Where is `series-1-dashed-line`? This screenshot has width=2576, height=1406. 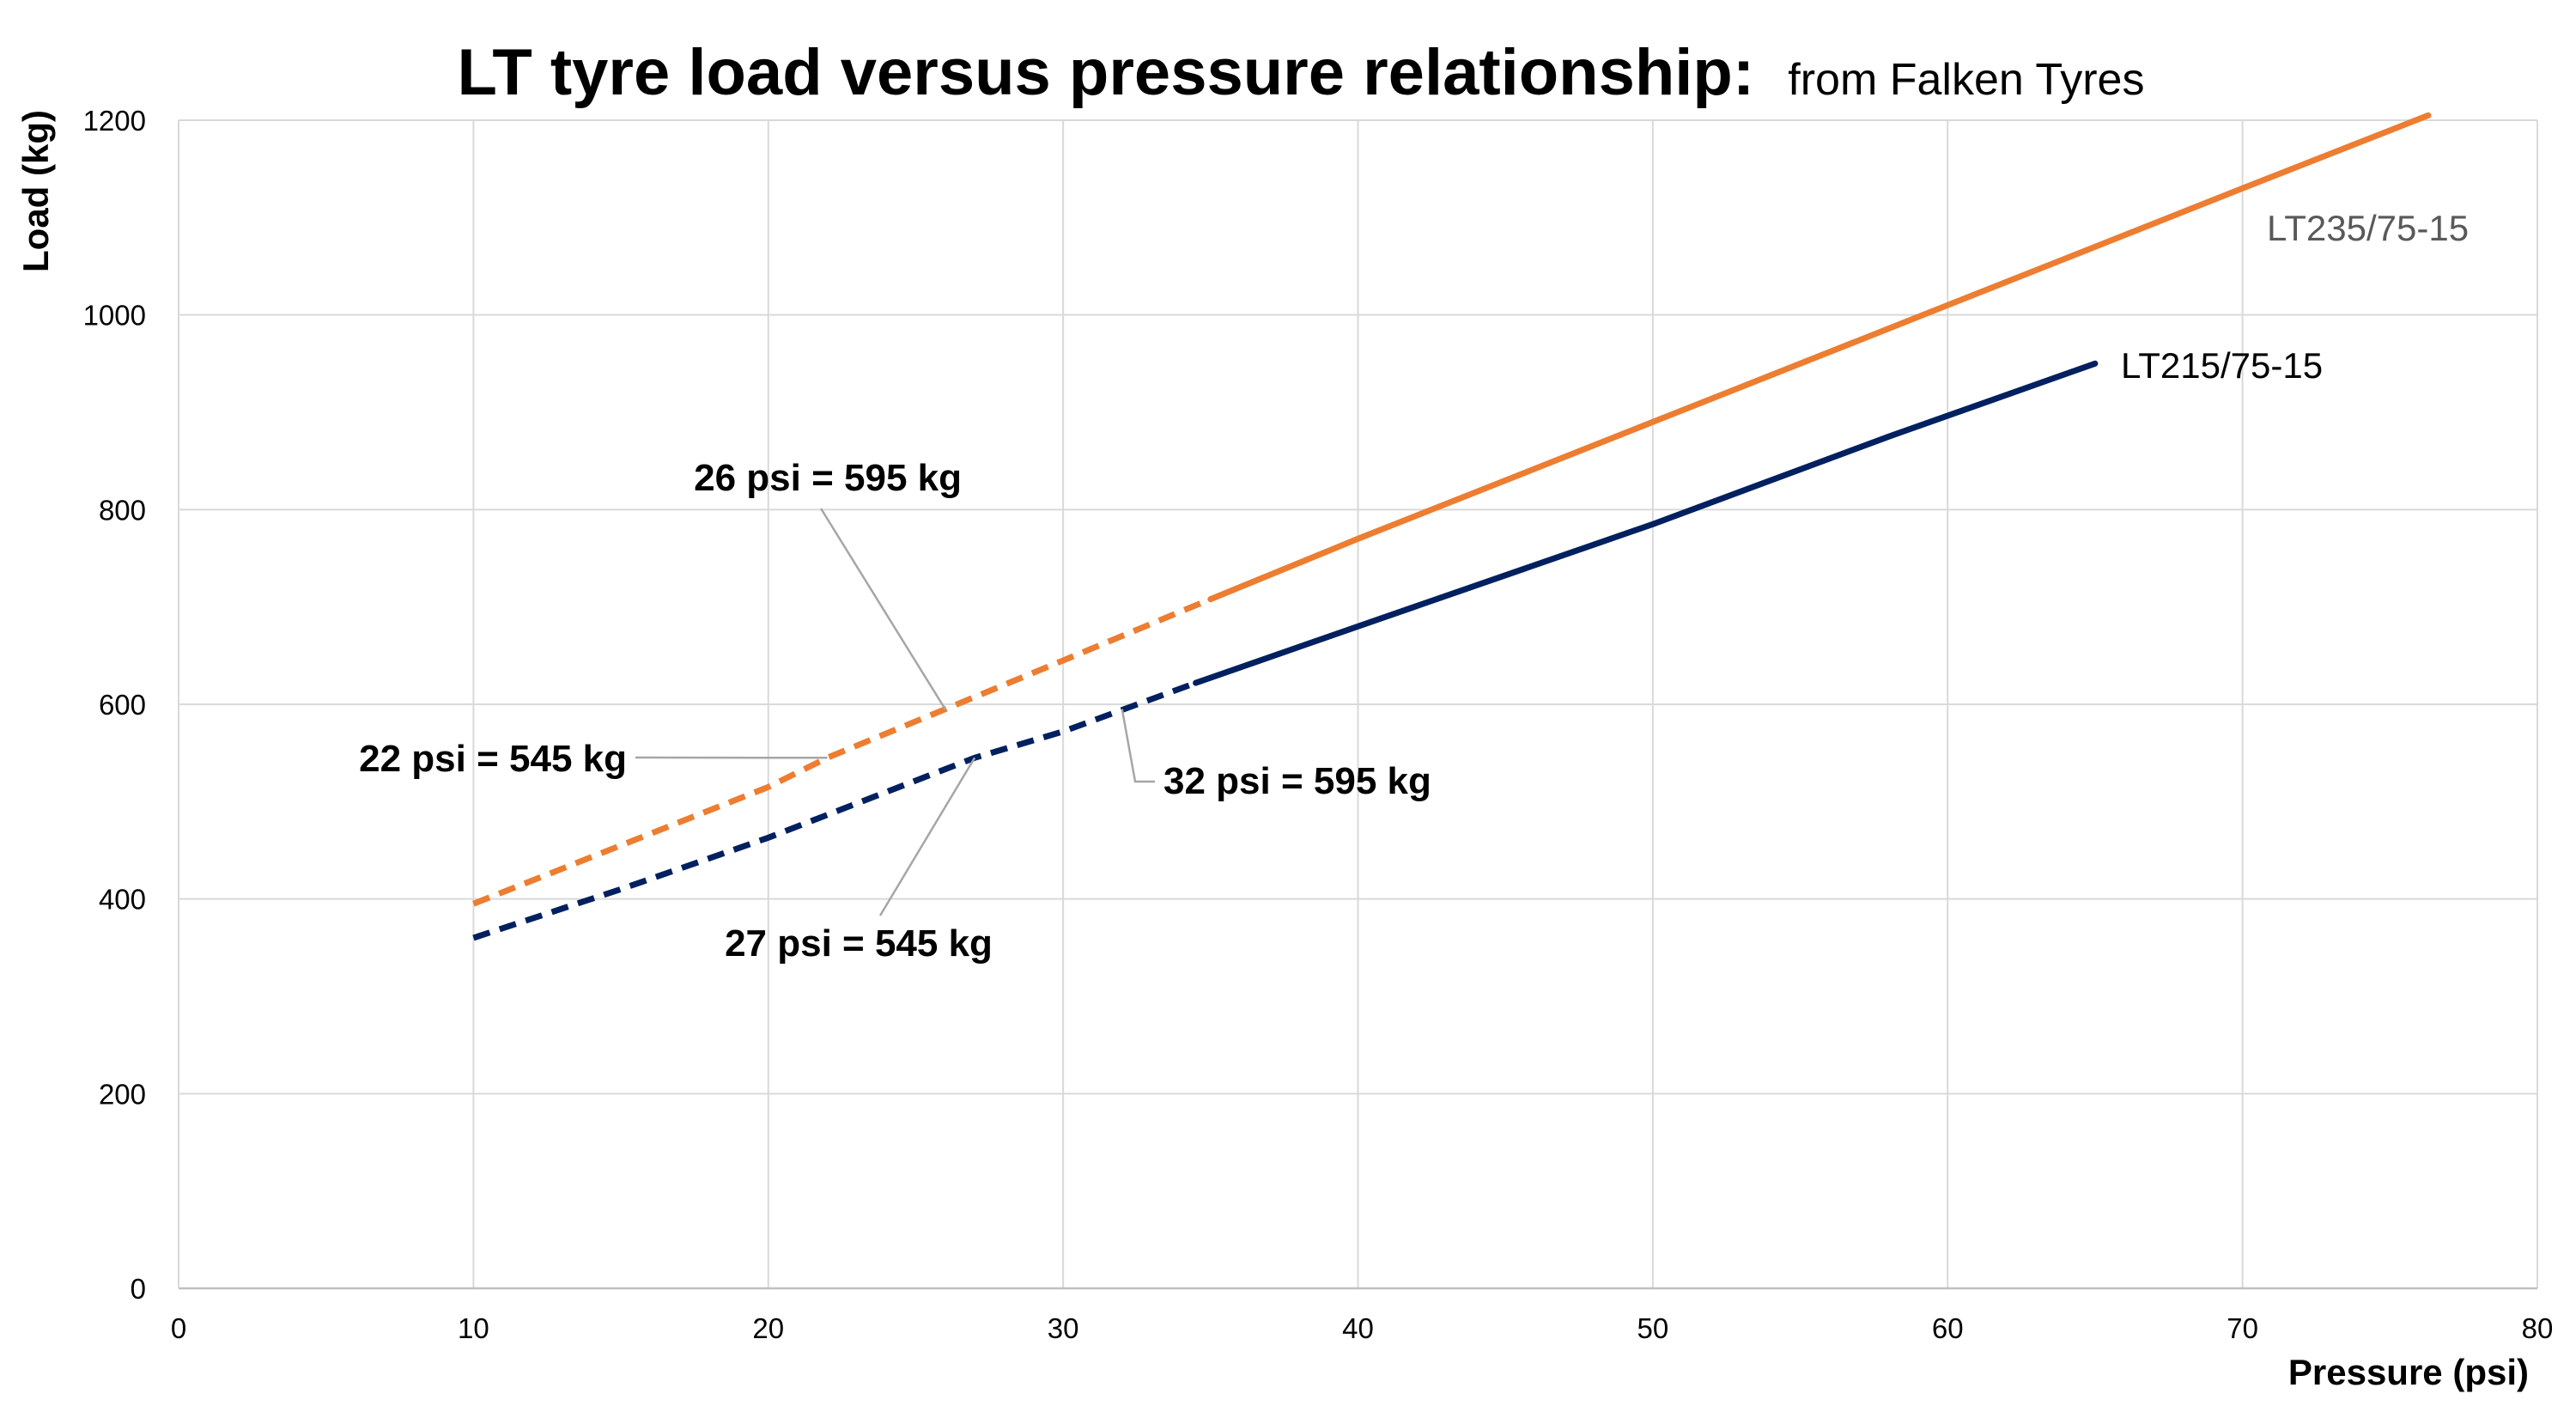 series-1-dashed-line is located at coordinates (834, 810).